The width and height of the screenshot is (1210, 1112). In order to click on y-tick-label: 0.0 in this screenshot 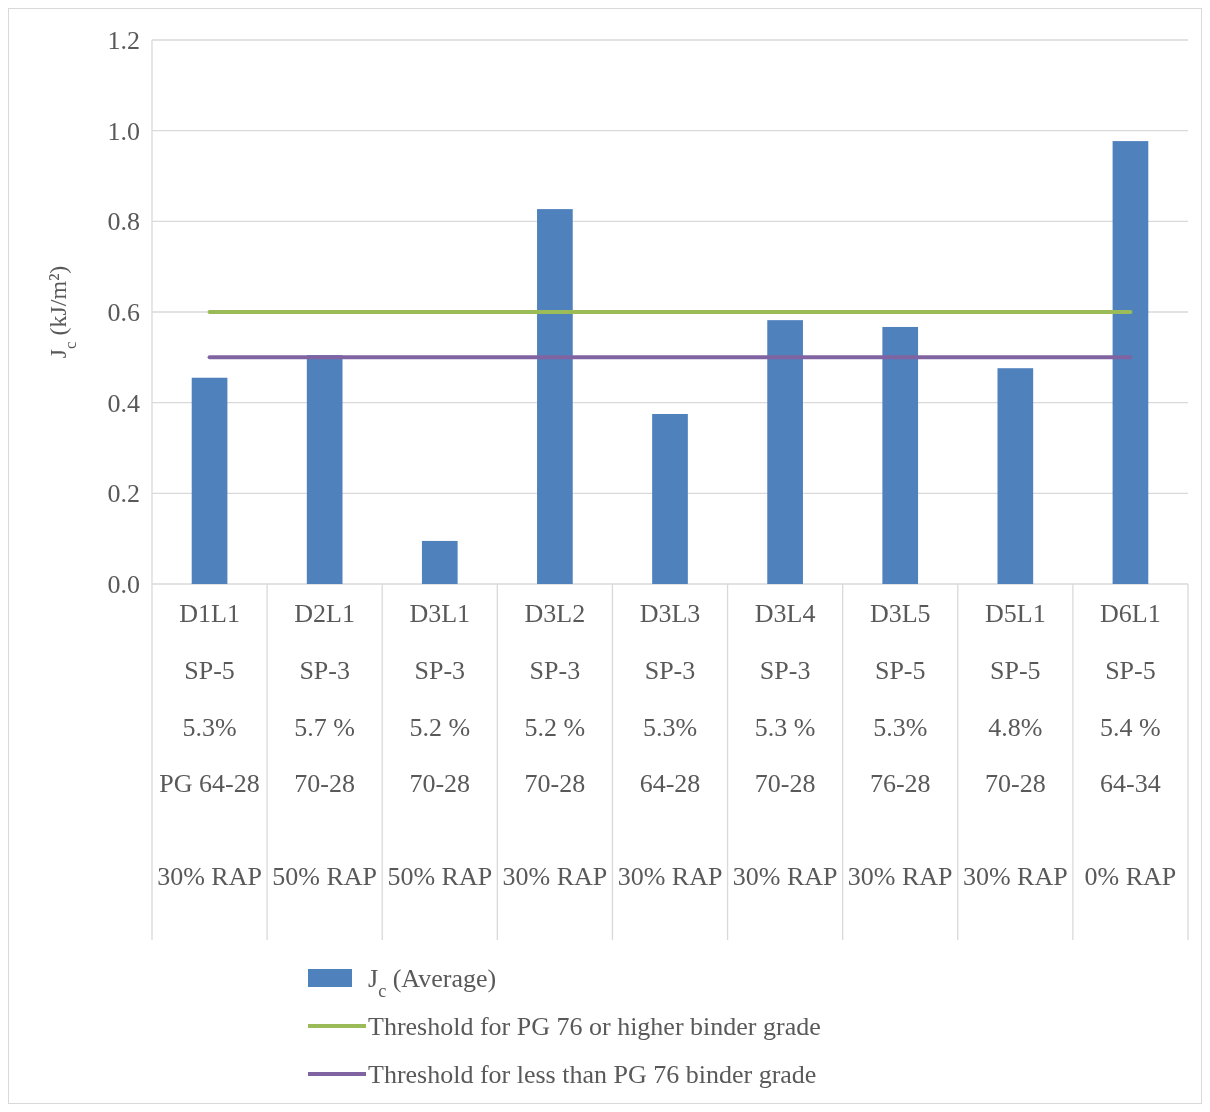, I will do `click(123, 585)`.